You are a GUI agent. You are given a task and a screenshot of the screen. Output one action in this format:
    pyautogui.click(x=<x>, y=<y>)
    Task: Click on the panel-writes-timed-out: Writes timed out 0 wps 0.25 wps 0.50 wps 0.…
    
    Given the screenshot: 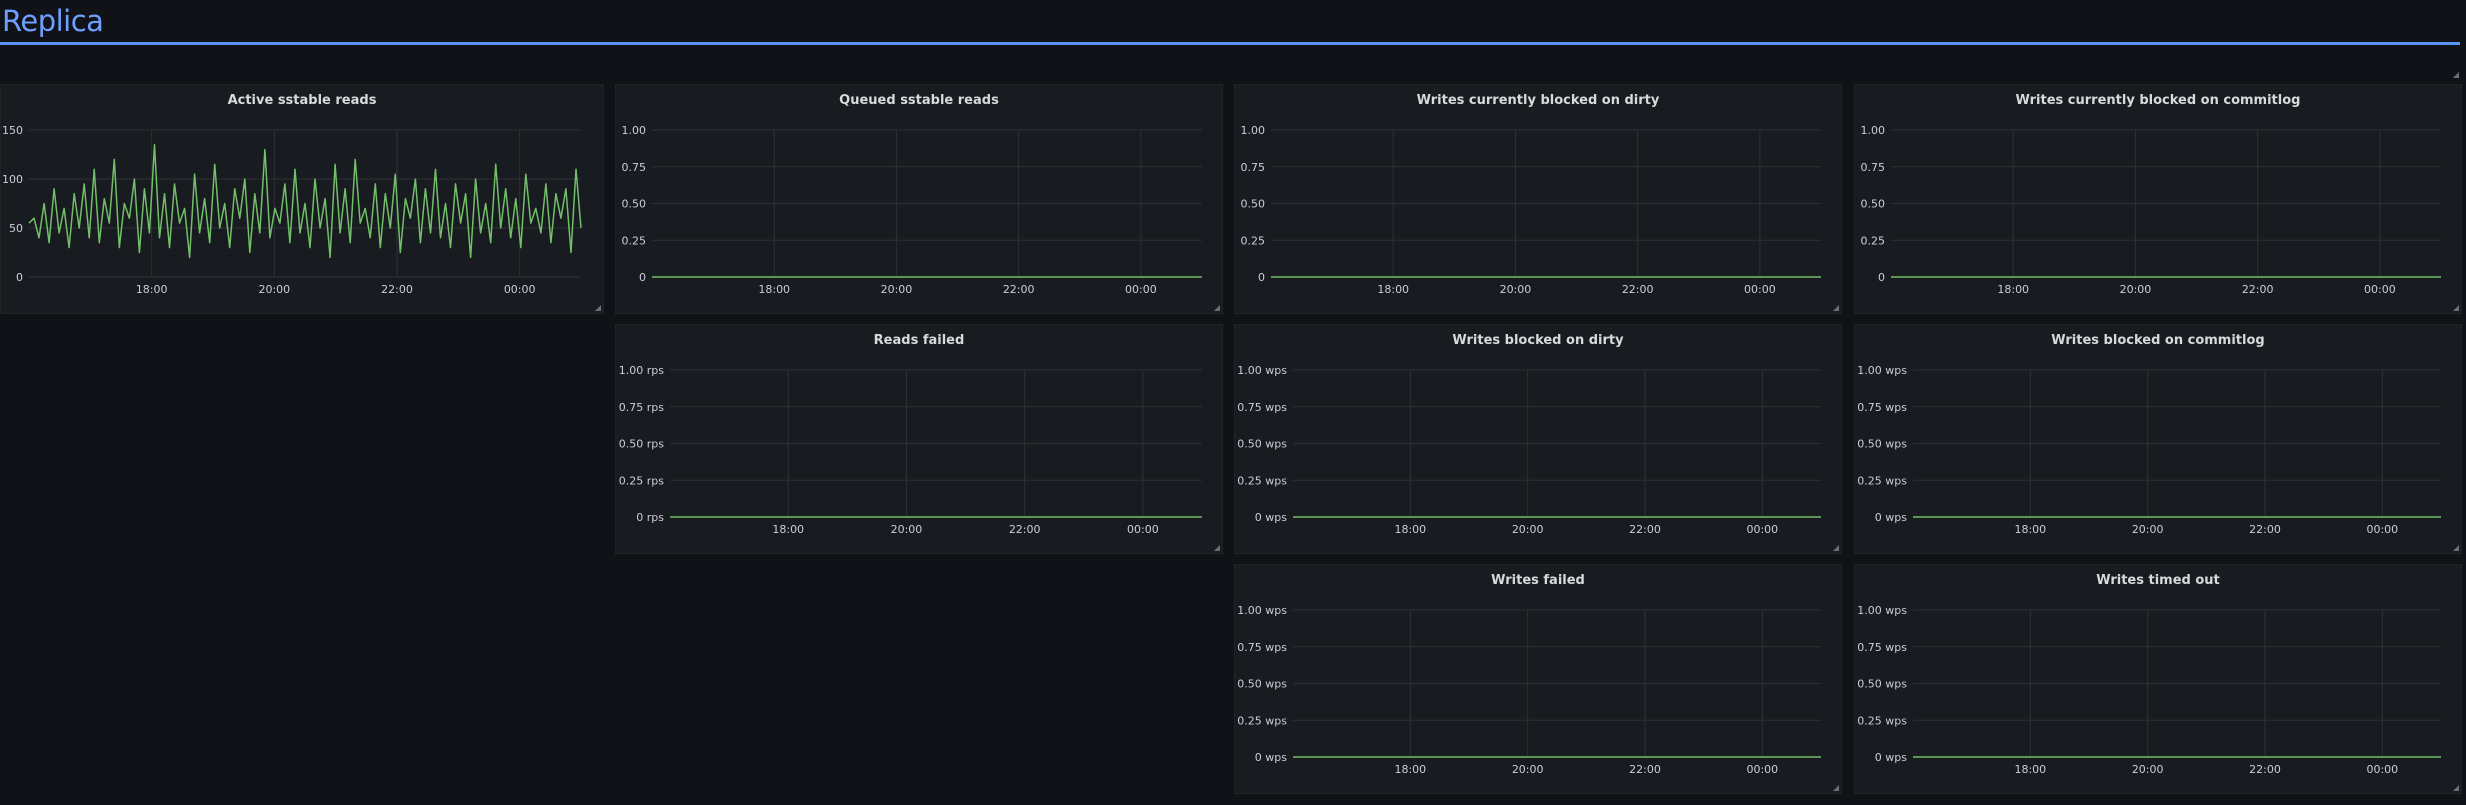 What is the action you would take?
    pyautogui.click(x=2158, y=679)
    